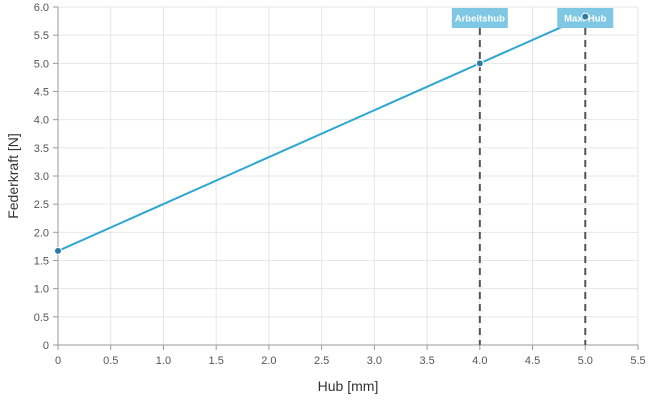 The height and width of the screenshot is (400, 650). What do you see at coordinates (348, 386) in the screenshot?
I see `x-axis-title: Hub [mm]` at bounding box center [348, 386].